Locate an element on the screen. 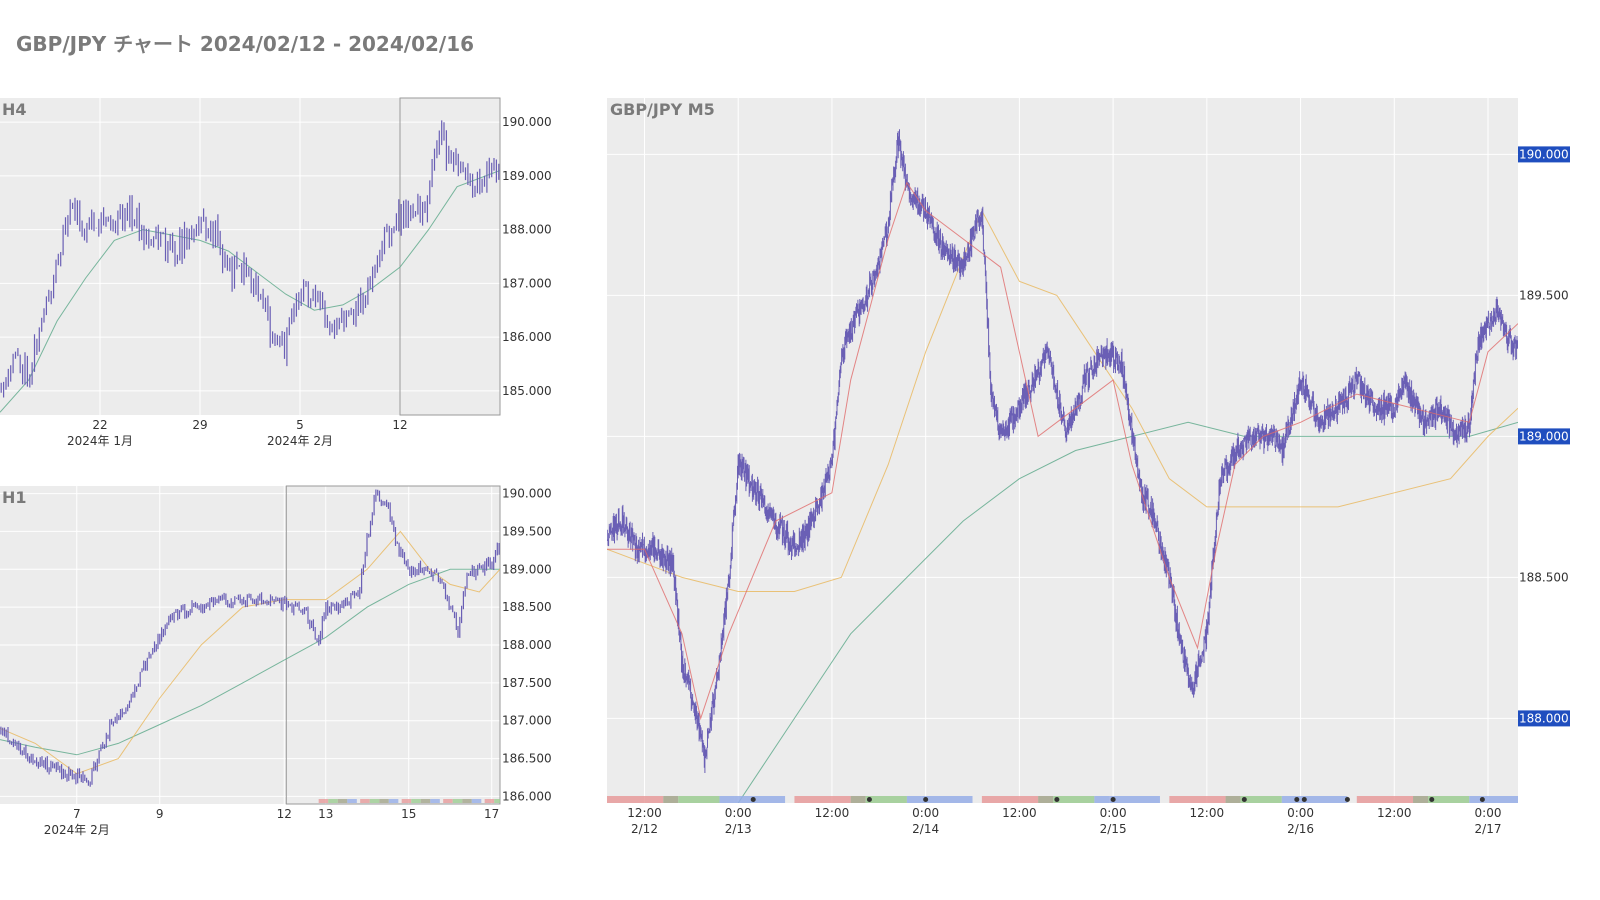 The height and width of the screenshot is (900, 1600). m5-y-tick-label: 188.500 is located at coordinates (1544, 577).